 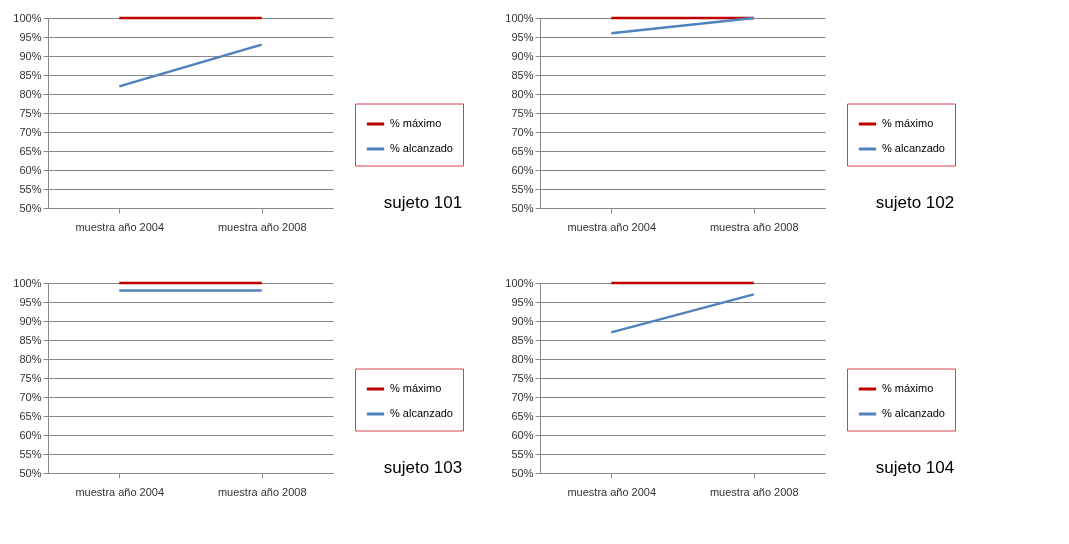 What do you see at coordinates (423, 202) in the screenshot?
I see `text: sujeto 101` at bounding box center [423, 202].